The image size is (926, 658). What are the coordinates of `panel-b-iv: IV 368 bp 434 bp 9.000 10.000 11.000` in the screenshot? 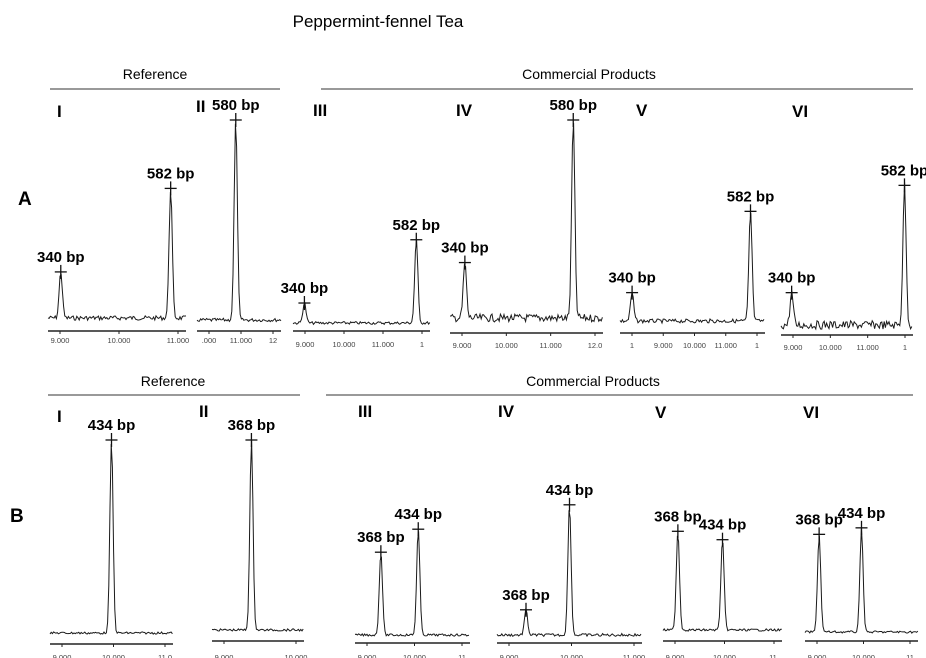 It's located at (570, 530).